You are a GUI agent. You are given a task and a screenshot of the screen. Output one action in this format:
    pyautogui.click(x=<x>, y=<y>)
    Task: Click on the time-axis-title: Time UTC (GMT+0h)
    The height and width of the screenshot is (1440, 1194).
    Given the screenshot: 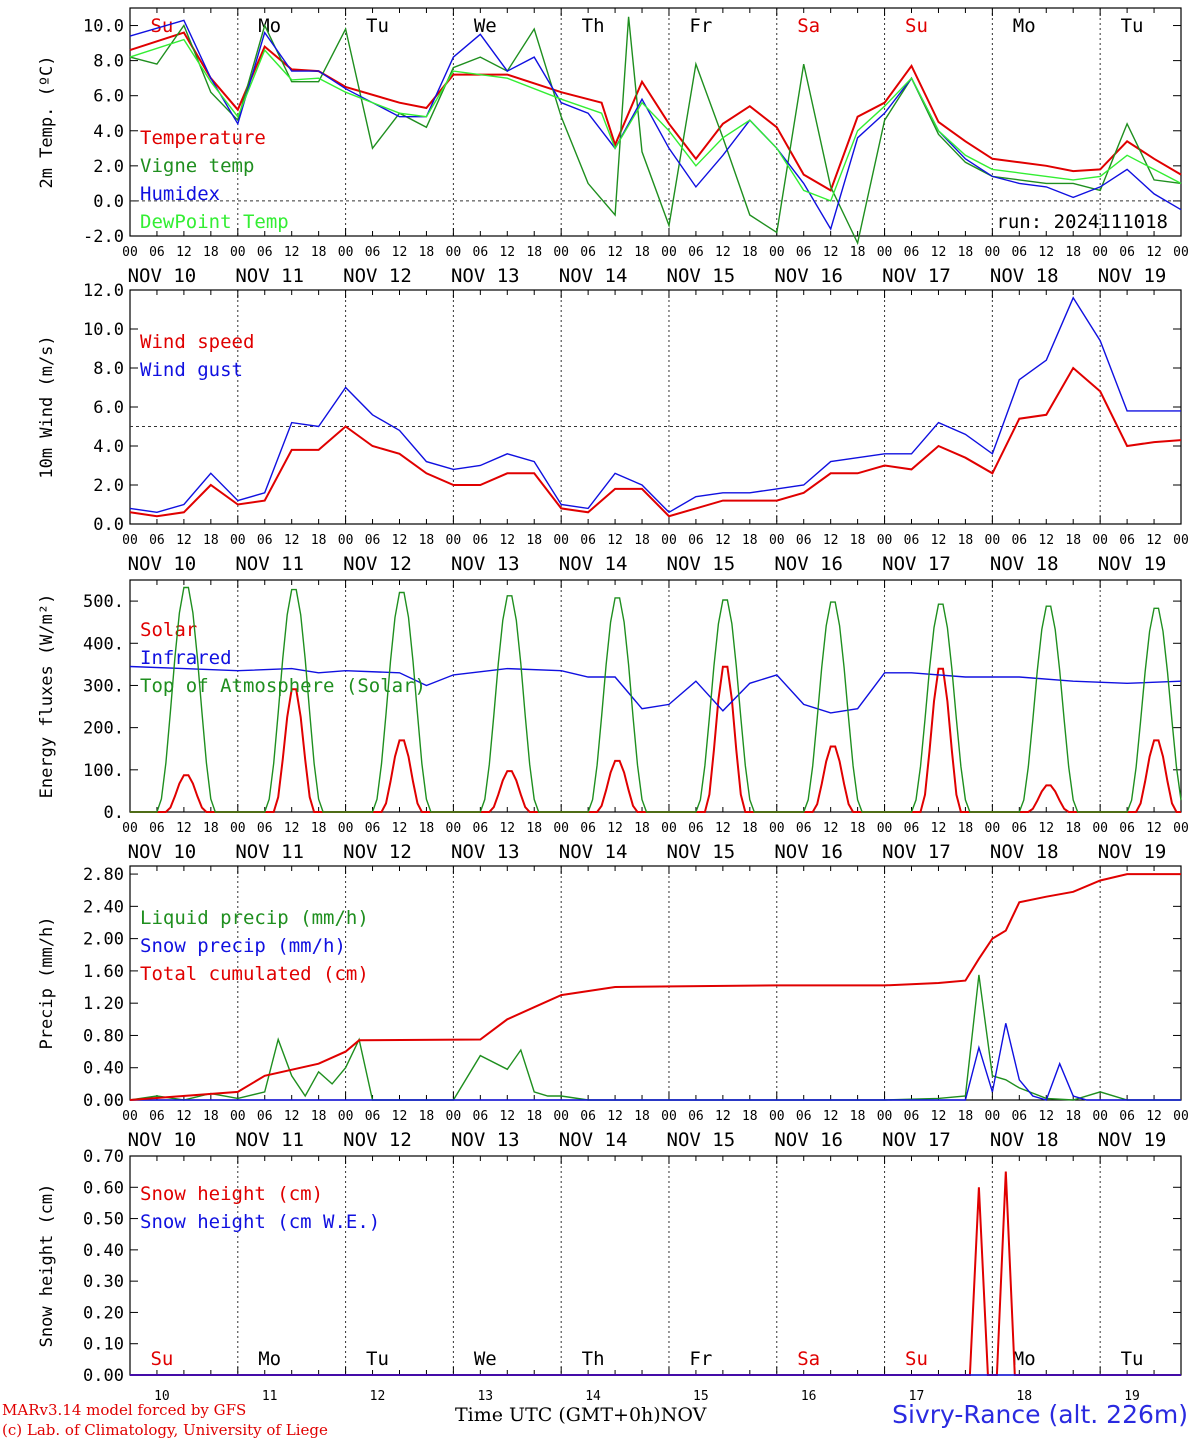 What is the action you would take?
    pyautogui.click(x=558, y=1415)
    